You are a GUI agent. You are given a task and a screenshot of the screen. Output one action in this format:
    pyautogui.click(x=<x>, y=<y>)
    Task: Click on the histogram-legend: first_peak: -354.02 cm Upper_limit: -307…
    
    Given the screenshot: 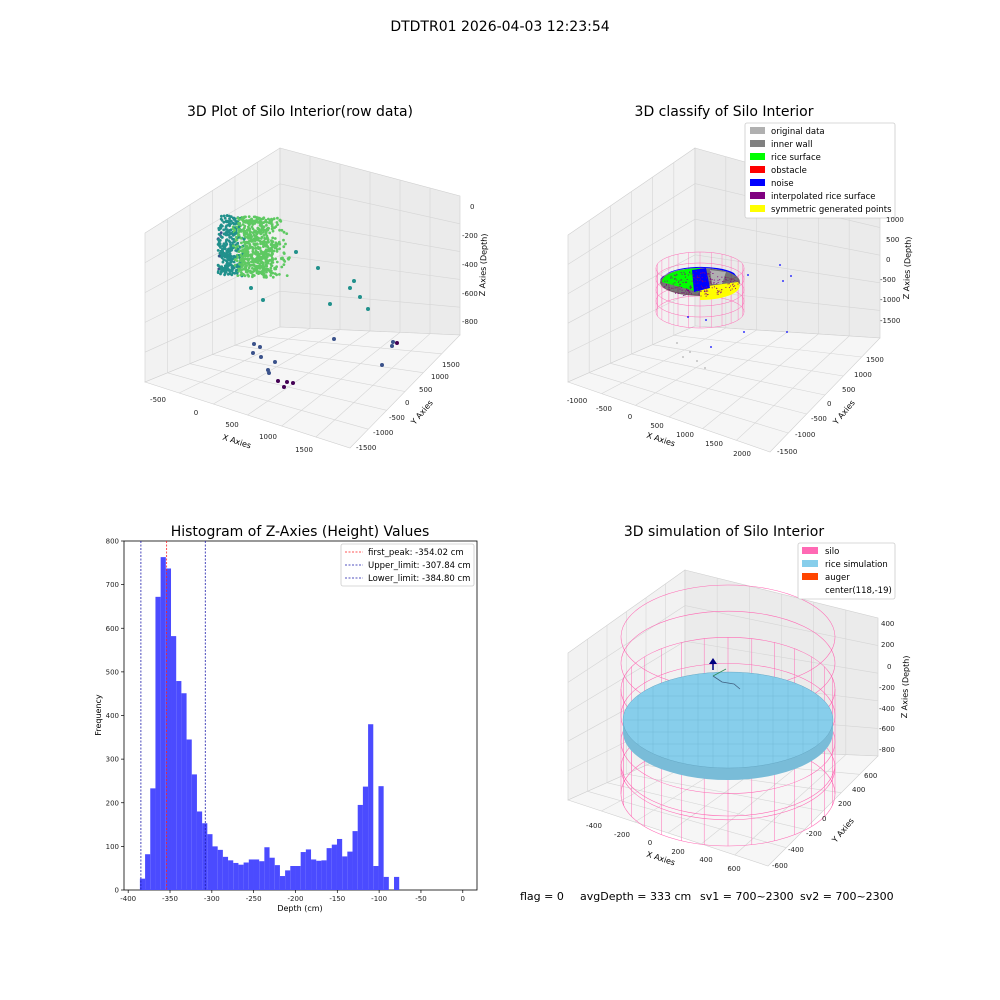 What is the action you would take?
    pyautogui.click(x=407, y=565)
    